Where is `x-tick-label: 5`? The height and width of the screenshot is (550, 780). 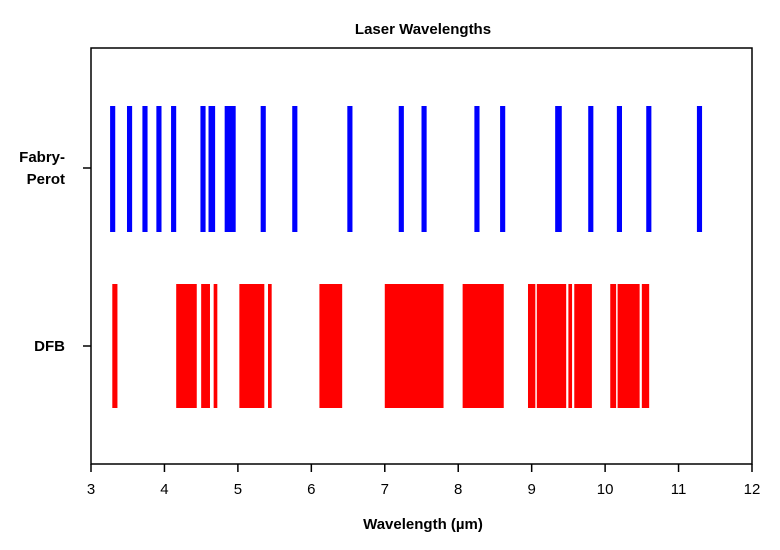 x-tick-label: 5 is located at coordinates (238, 489).